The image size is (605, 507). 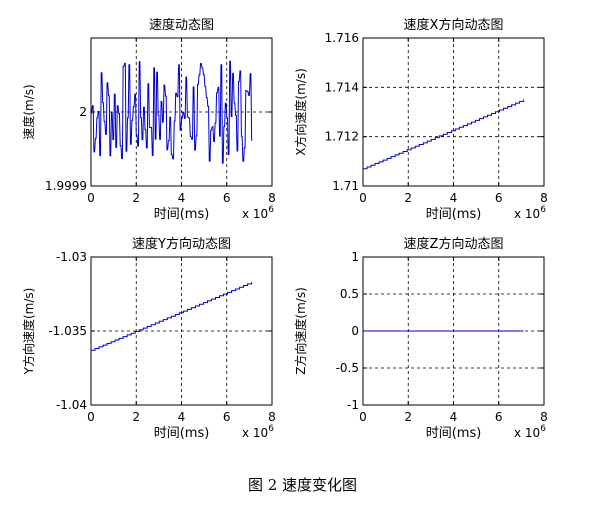 What do you see at coordinates (355, 257) in the screenshot?
I see `tick-label-y: 1` at bounding box center [355, 257].